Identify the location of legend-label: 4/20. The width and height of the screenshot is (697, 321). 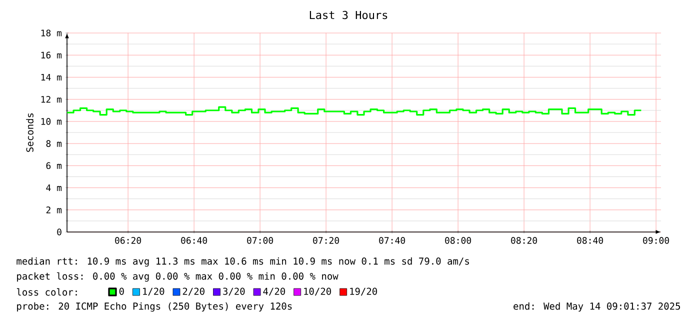
(274, 292).